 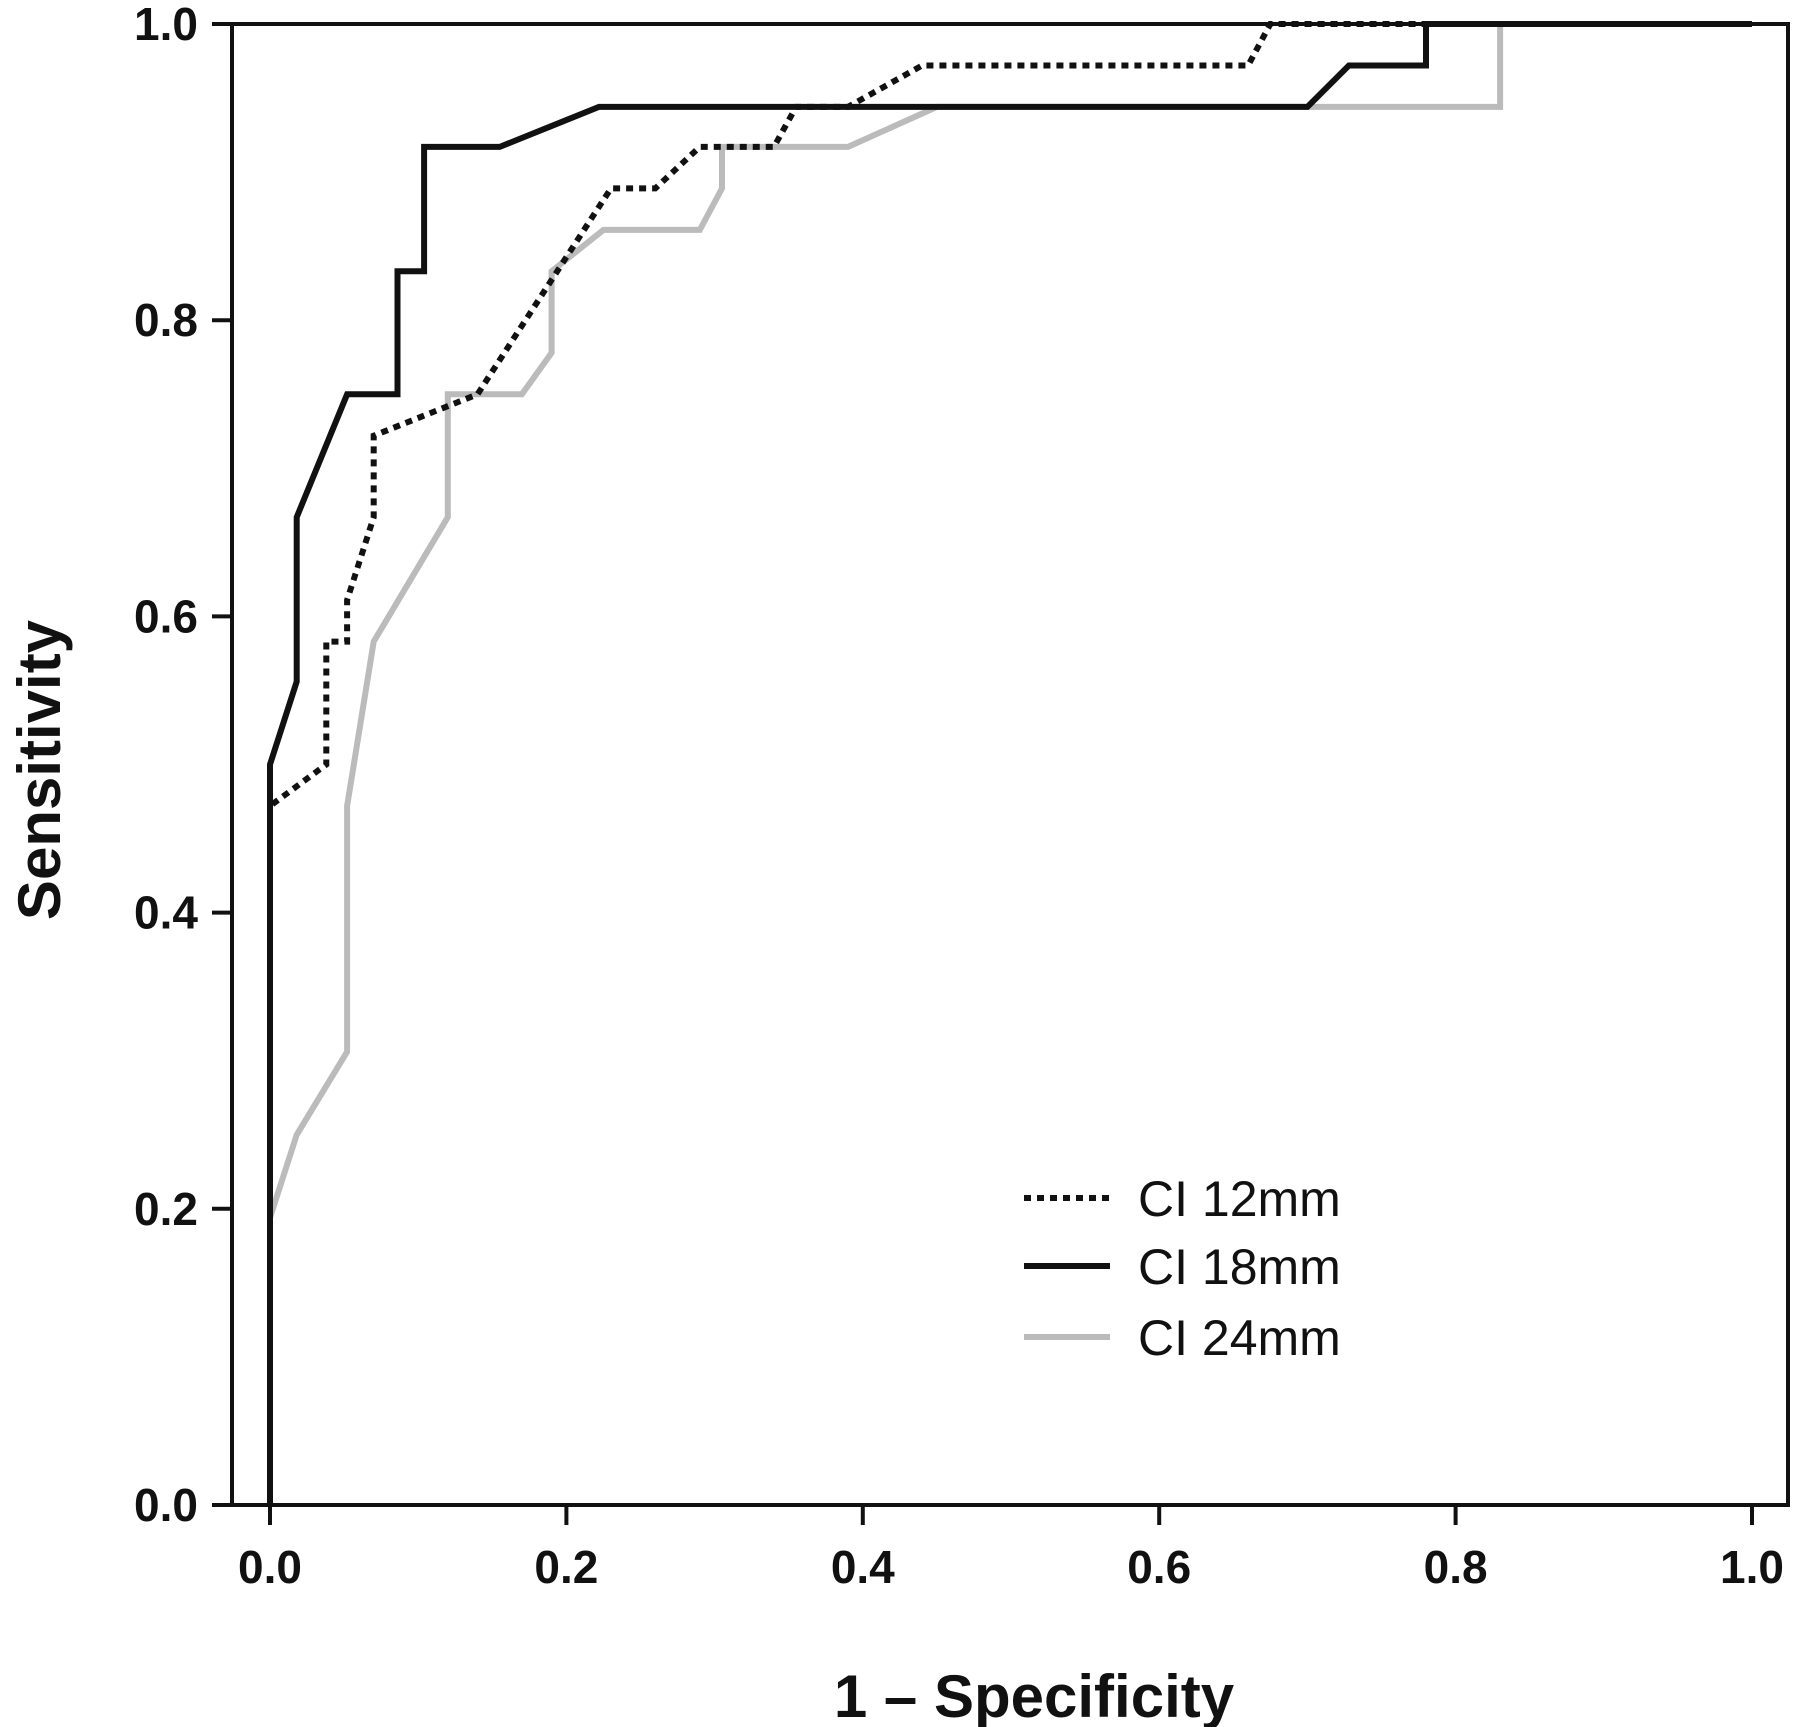 I want to click on x-tick-label: 0.2, so click(x=566, y=1567).